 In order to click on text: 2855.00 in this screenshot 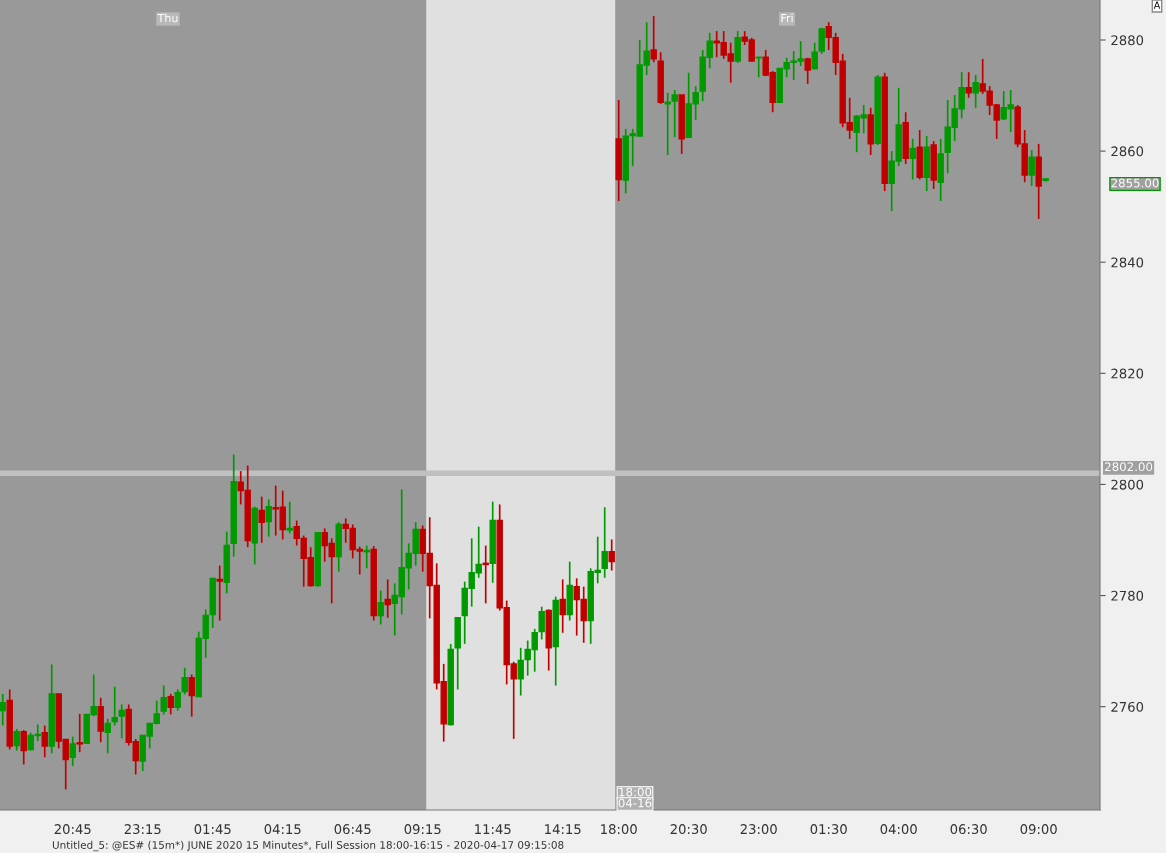, I will do `click(1135, 183)`.